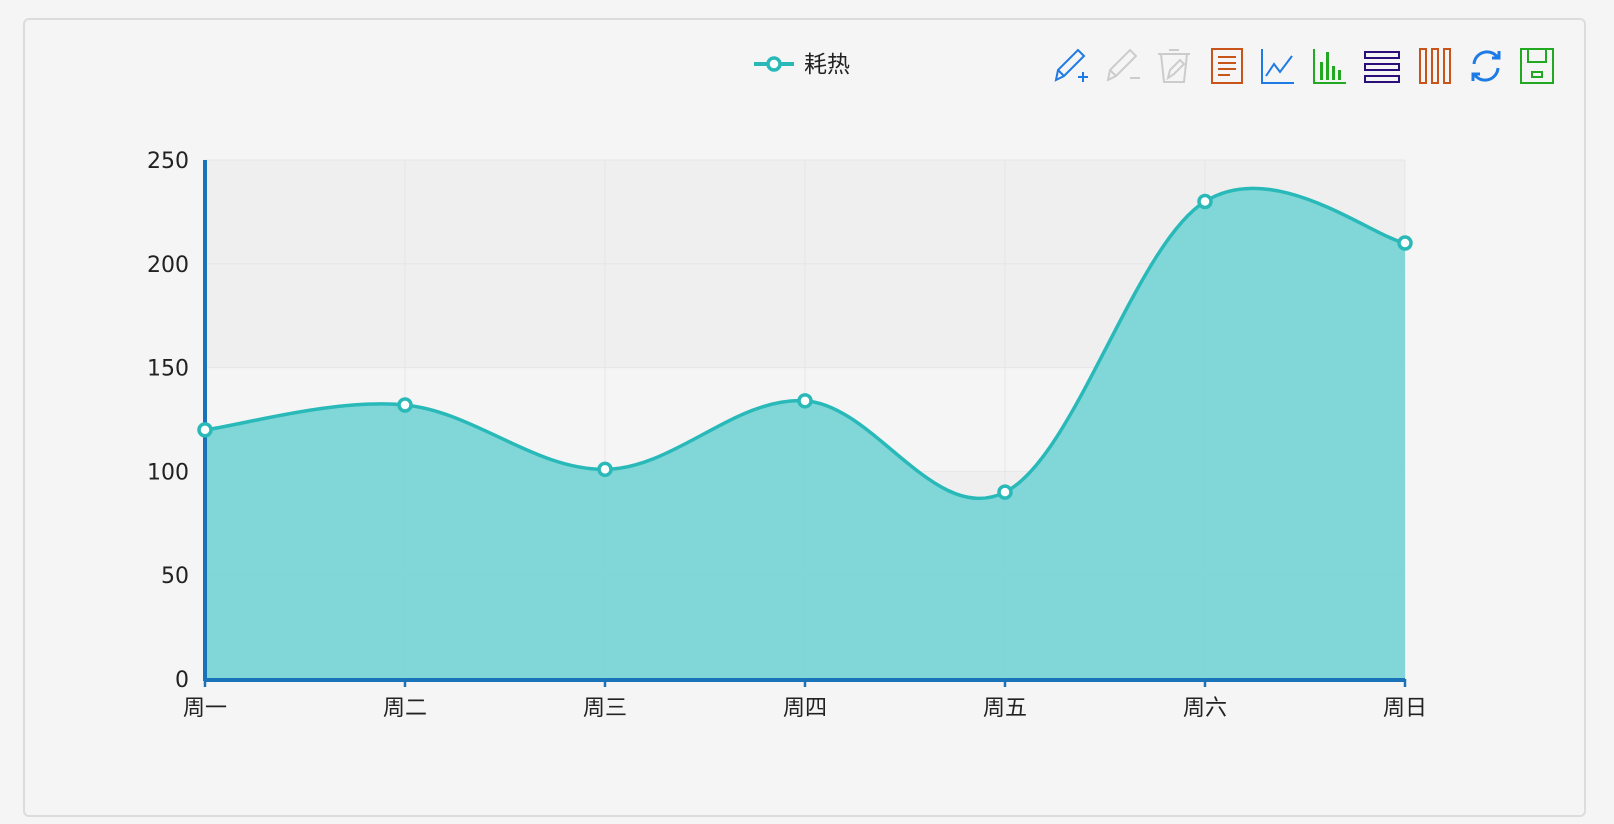 The height and width of the screenshot is (824, 1614). What do you see at coordinates (774, 64) in the screenshot?
I see `legend-dot-icon` at bounding box center [774, 64].